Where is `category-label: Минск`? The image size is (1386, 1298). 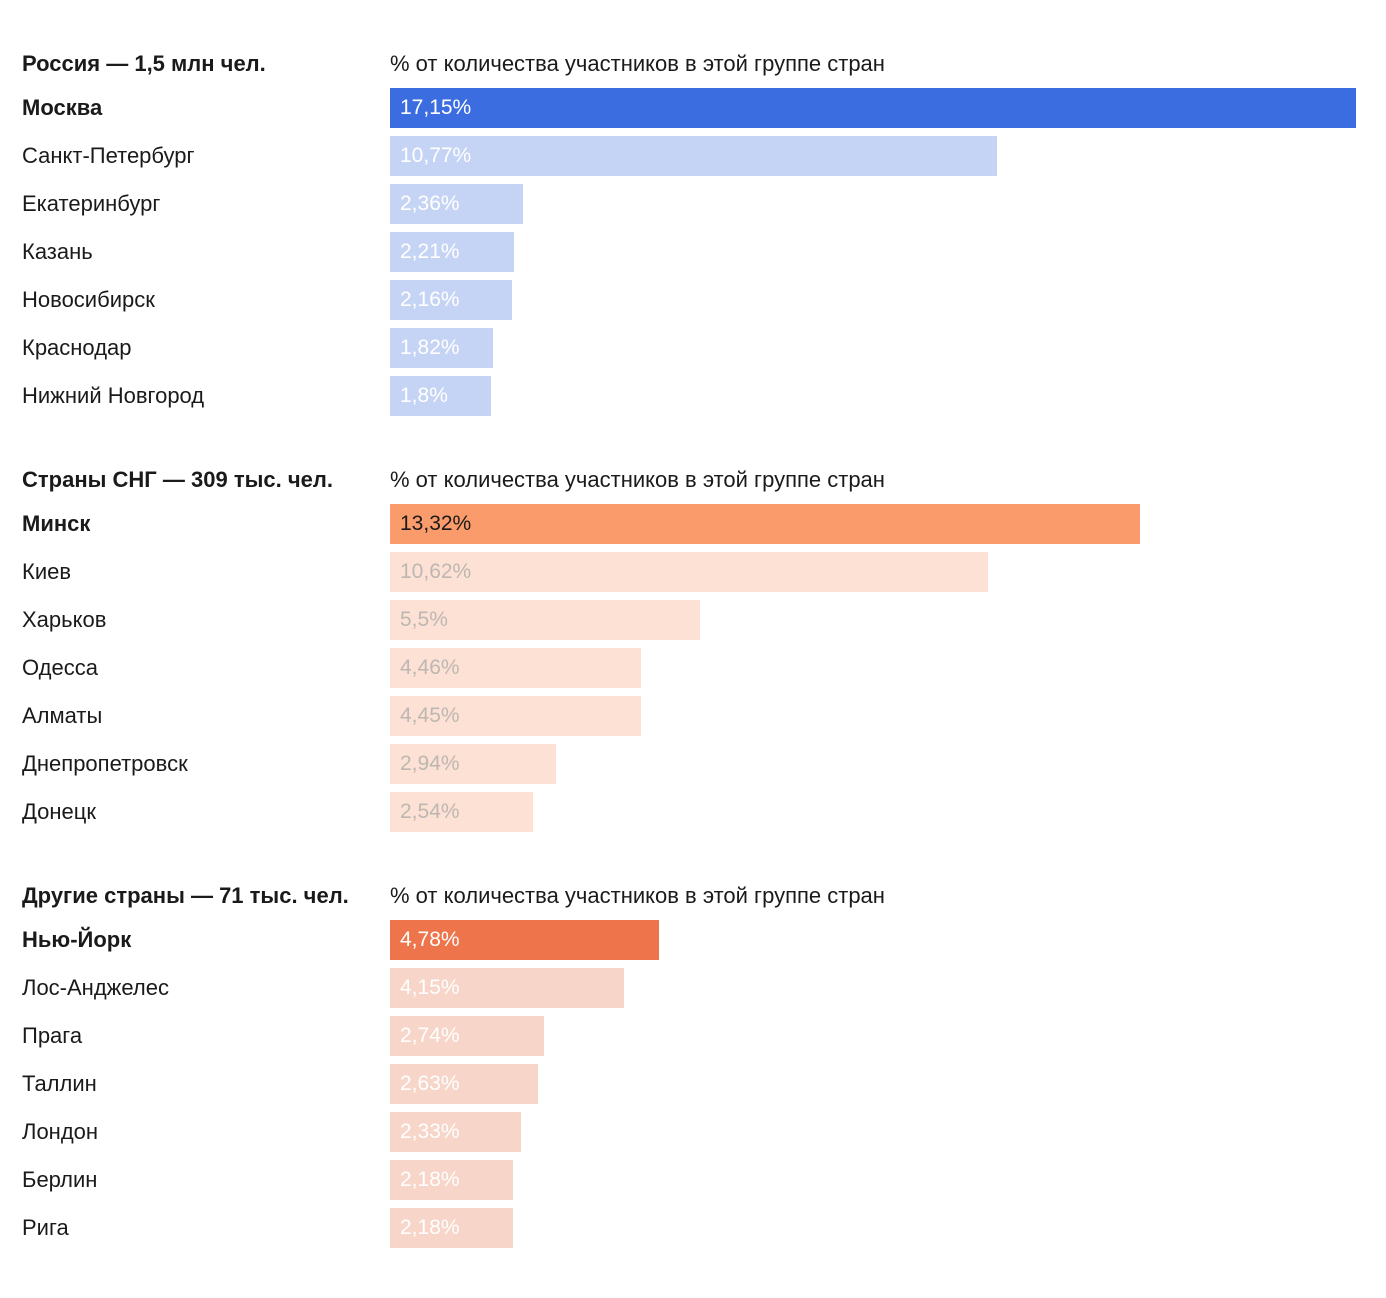
category-label: Минск is located at coordinates (56, 523).